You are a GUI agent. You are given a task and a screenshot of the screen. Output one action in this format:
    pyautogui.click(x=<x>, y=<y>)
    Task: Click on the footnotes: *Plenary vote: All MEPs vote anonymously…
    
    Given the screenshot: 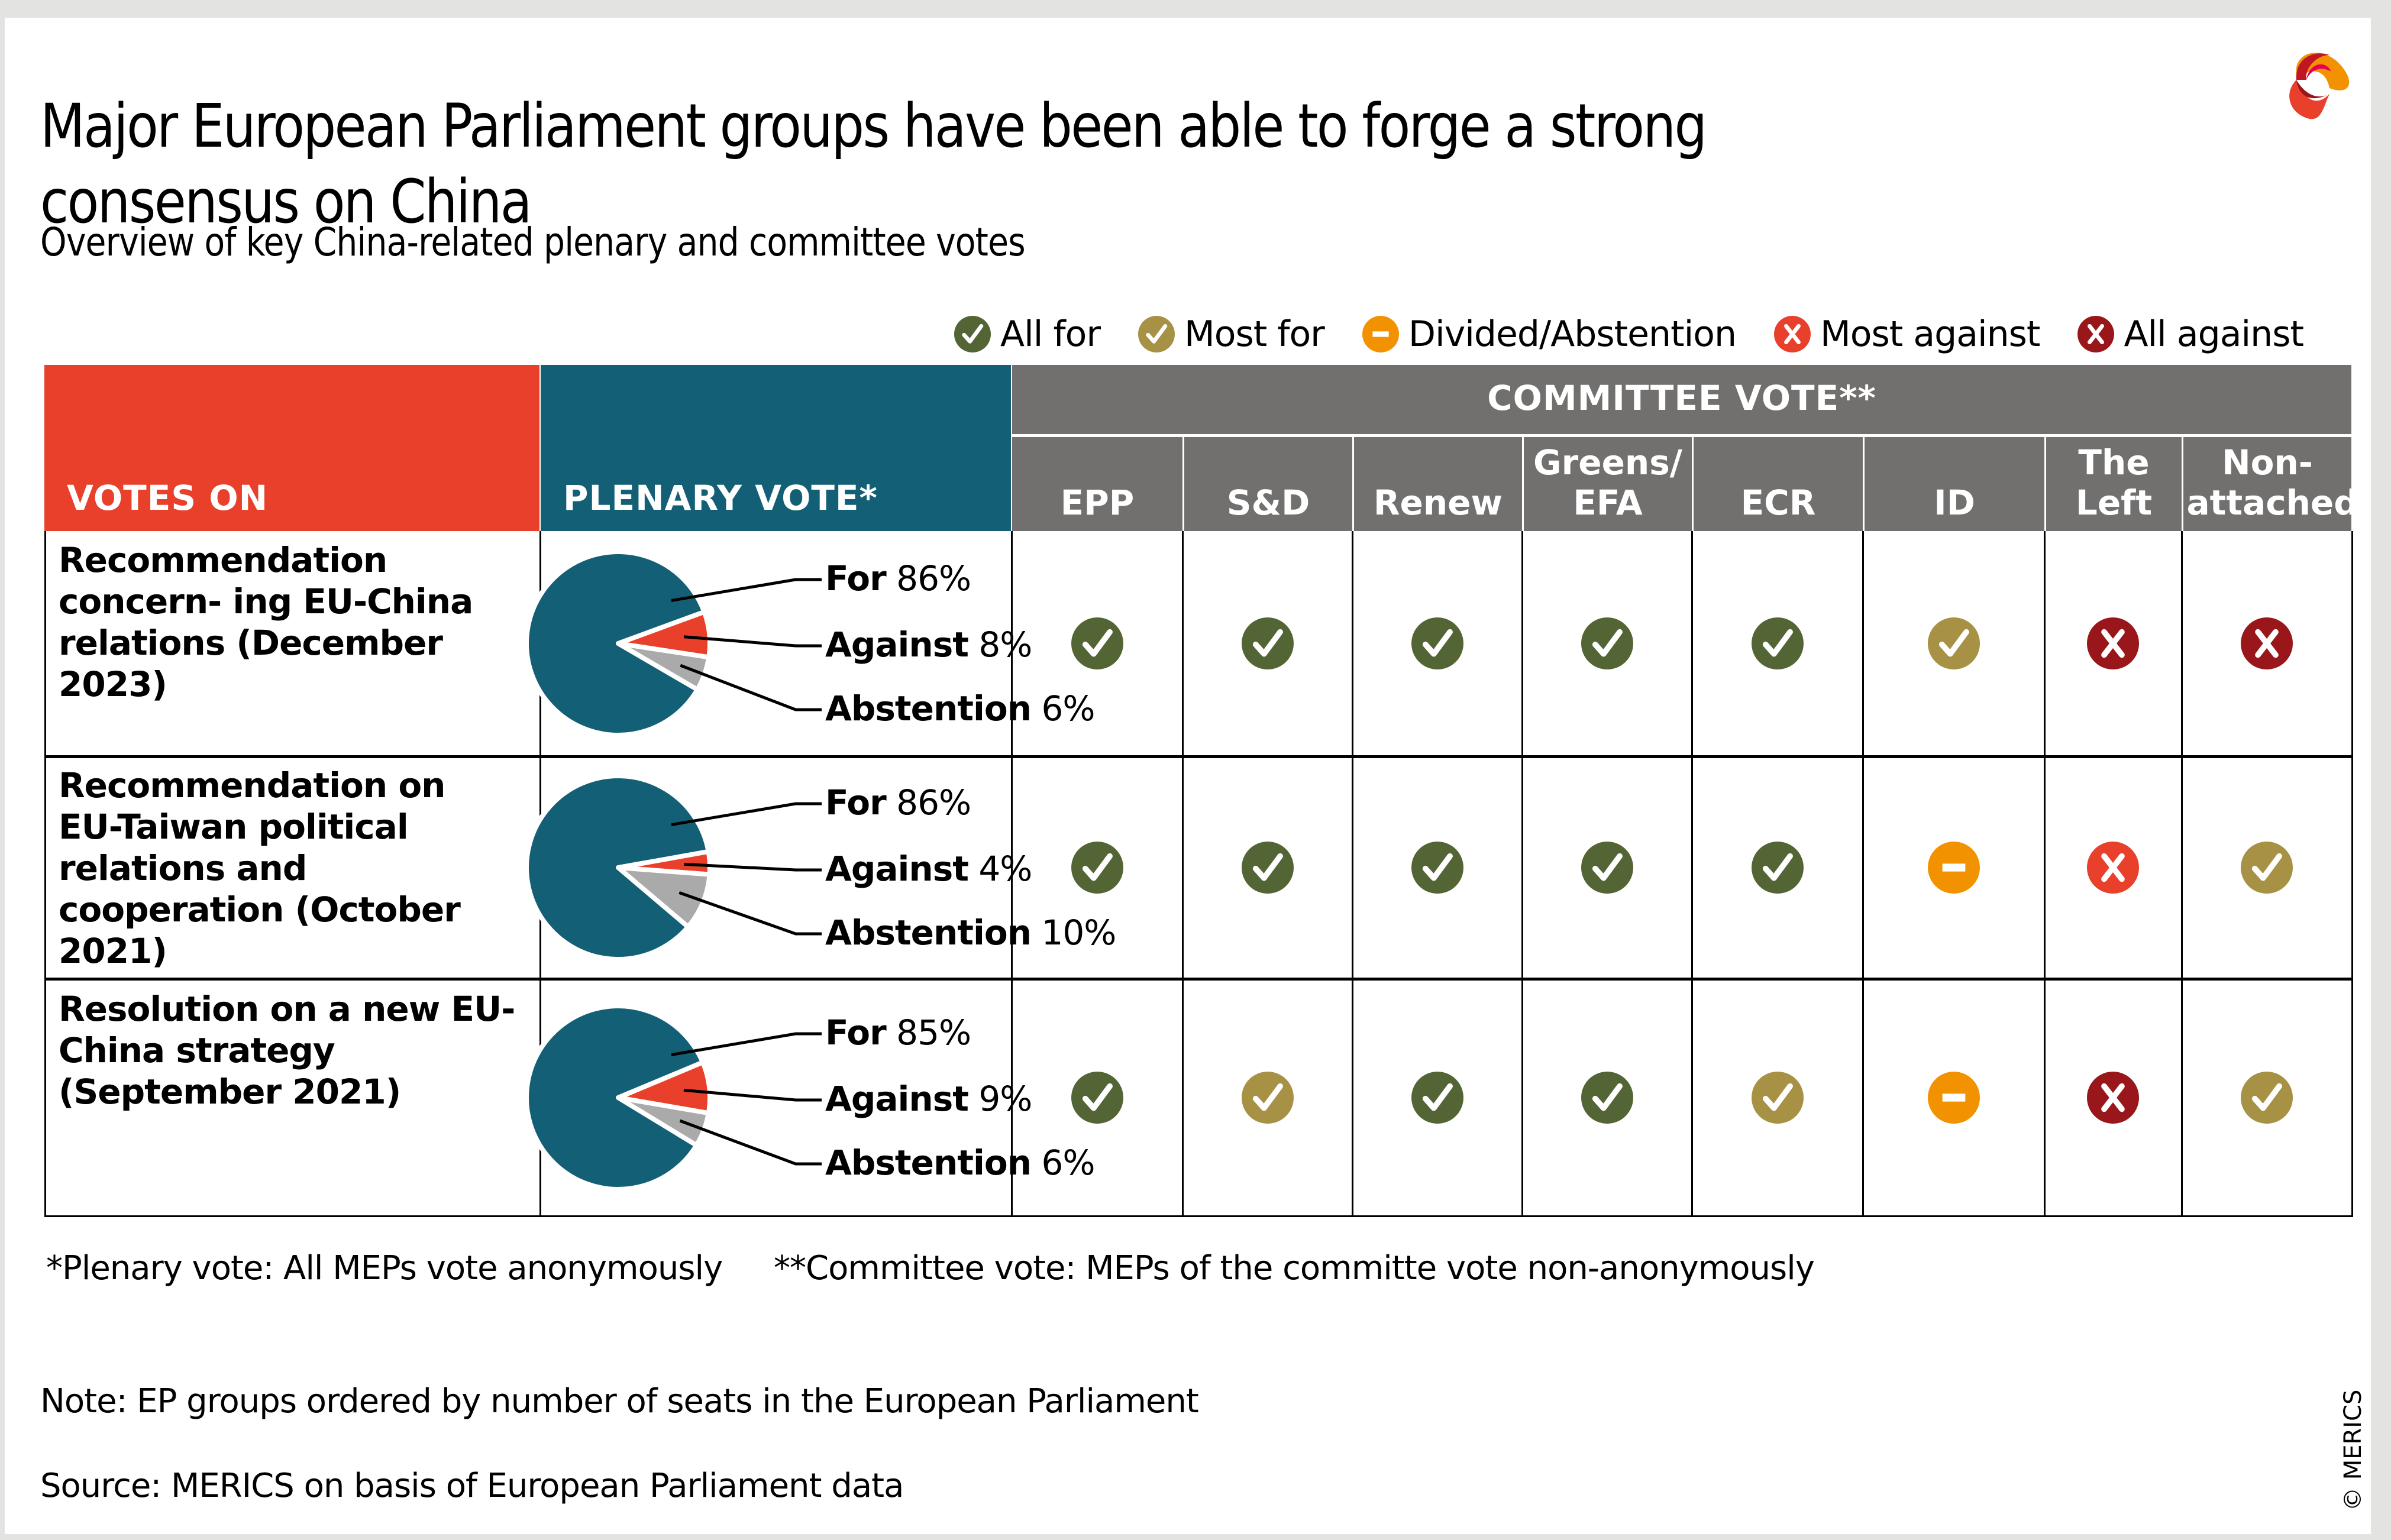 What is the action you would take?
    pyautogui.click(x=930, y=1268)
    